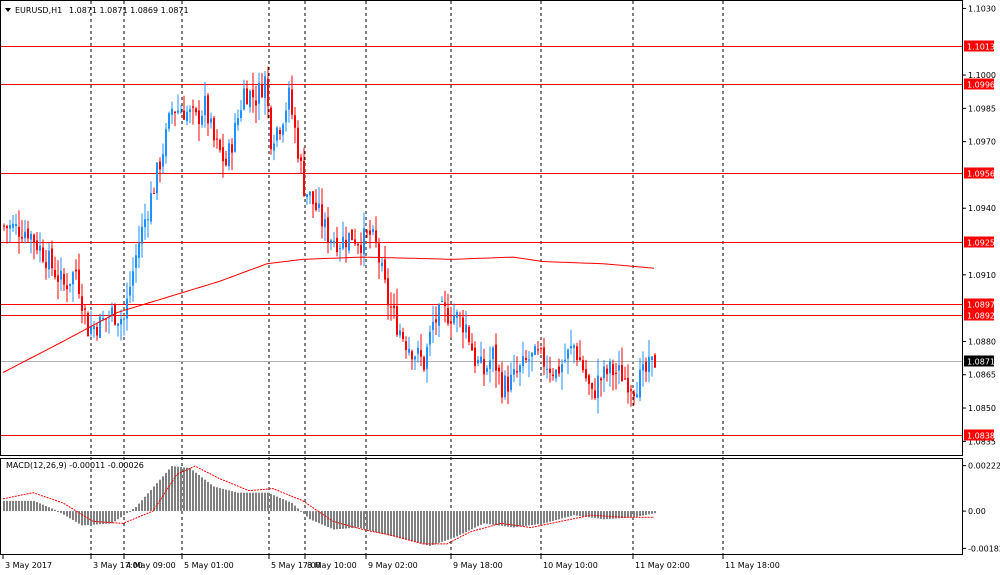 The image size is (1000, 575). I want to click on price-tick-label: 1.0850, so click(982, 408).